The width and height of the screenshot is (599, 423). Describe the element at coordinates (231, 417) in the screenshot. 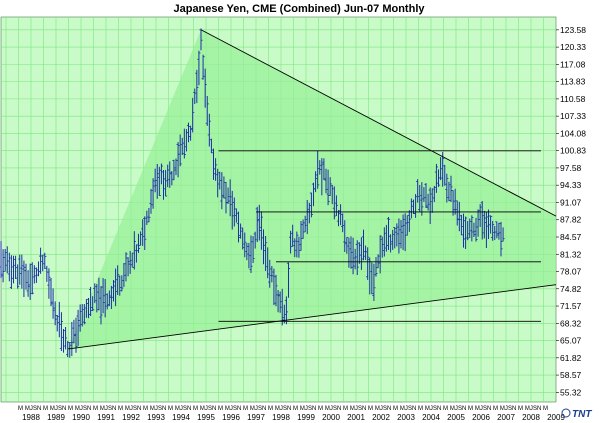

I see `x-year-label: 1996` at that location.